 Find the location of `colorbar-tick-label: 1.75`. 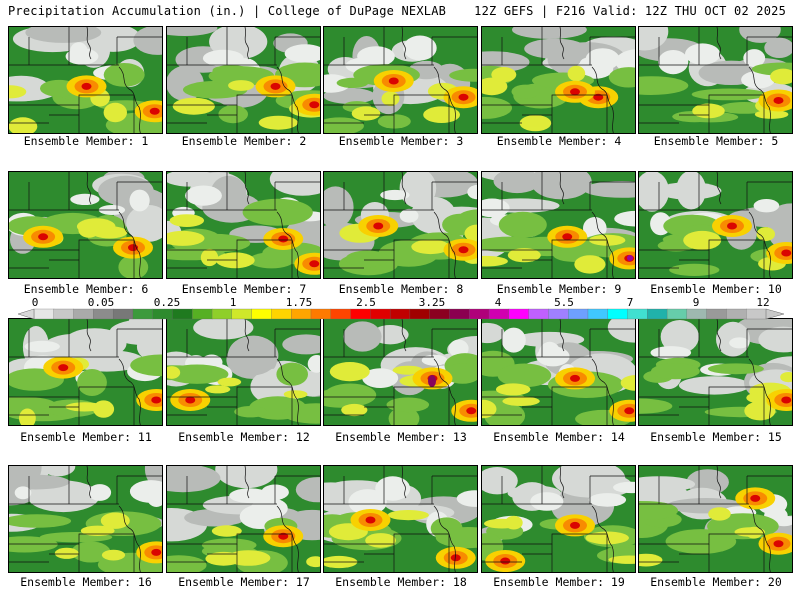

colorbar-tick-label: 1.75 is located at coordinates (299, 302).